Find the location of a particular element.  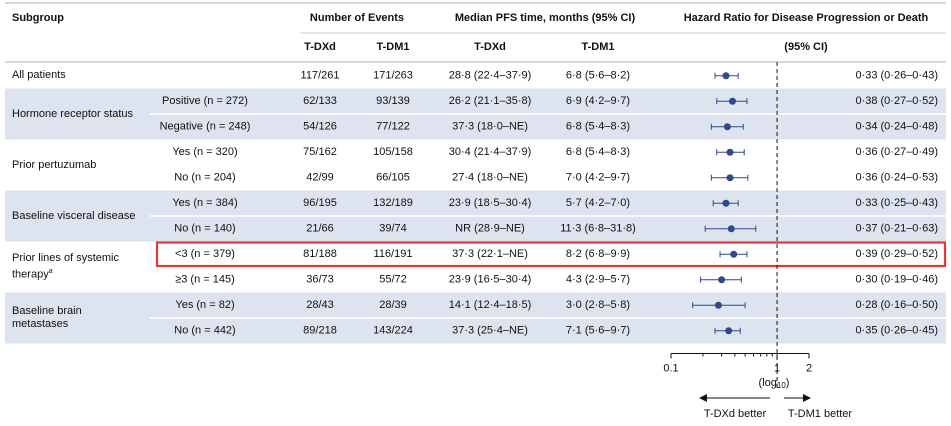

left-label: T-DXd better is located at coordinates (735, 414).